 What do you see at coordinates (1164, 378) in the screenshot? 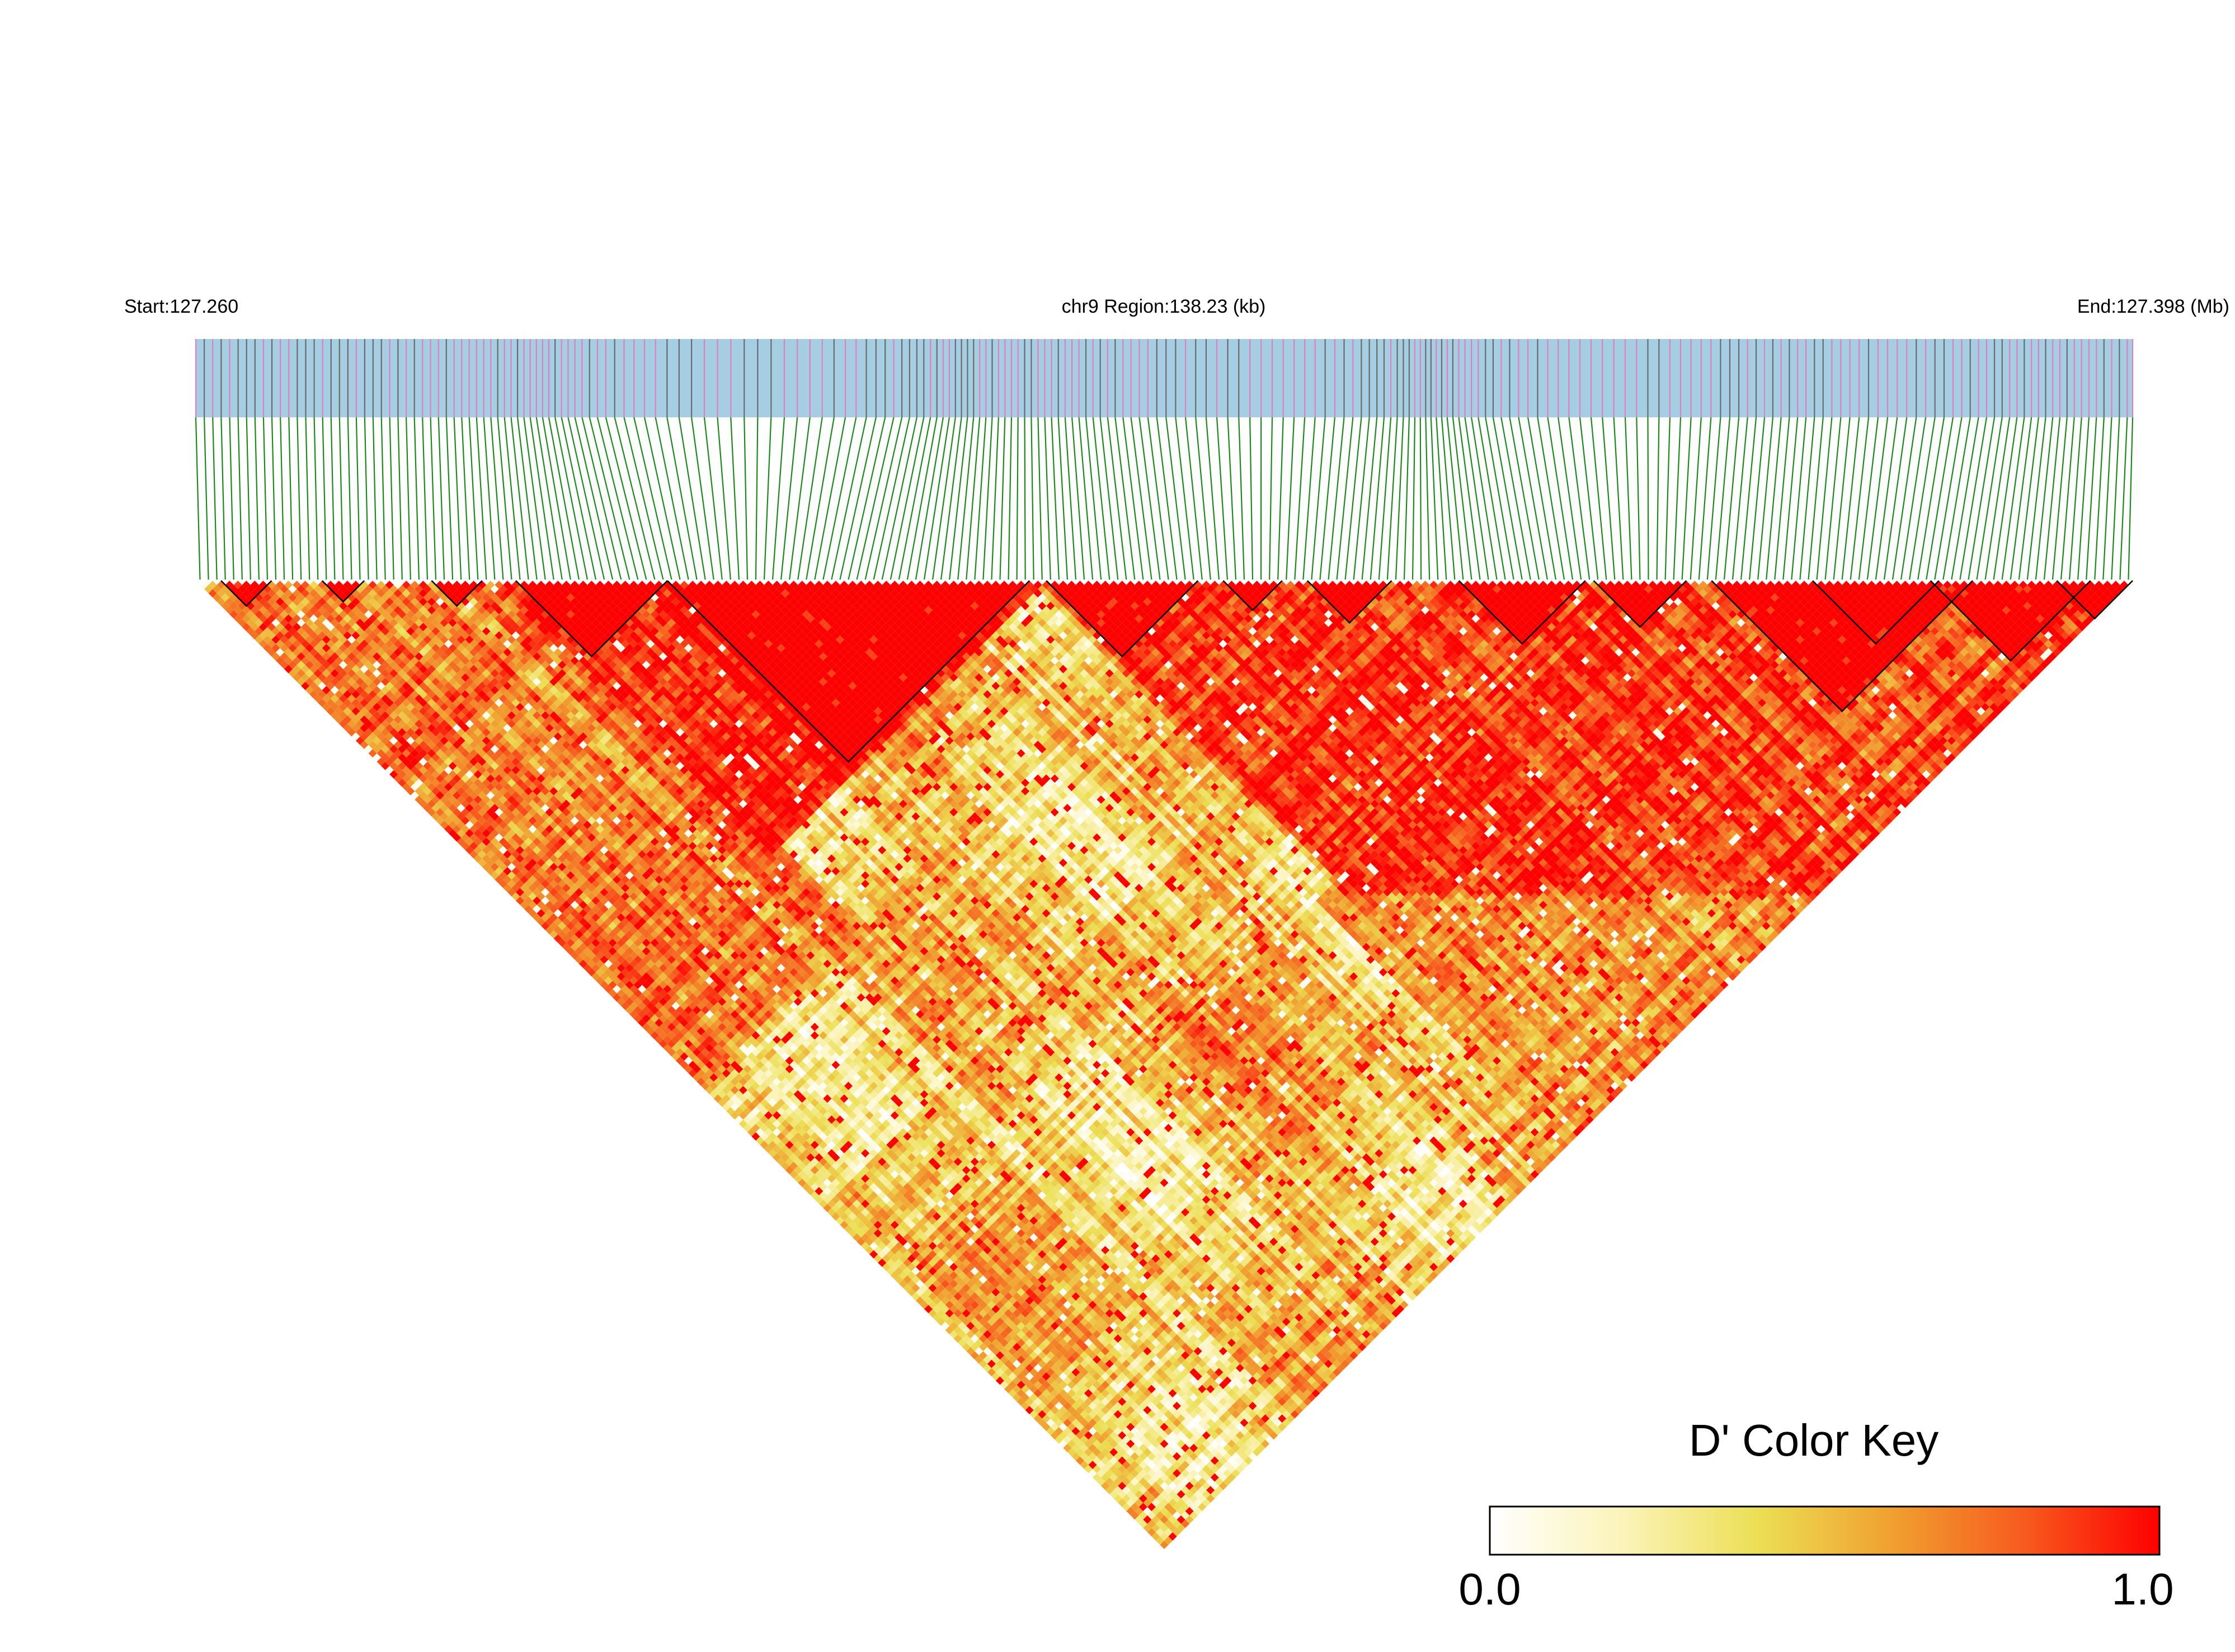
I see `snp-position-bar` at bounding box center [1164, 378].